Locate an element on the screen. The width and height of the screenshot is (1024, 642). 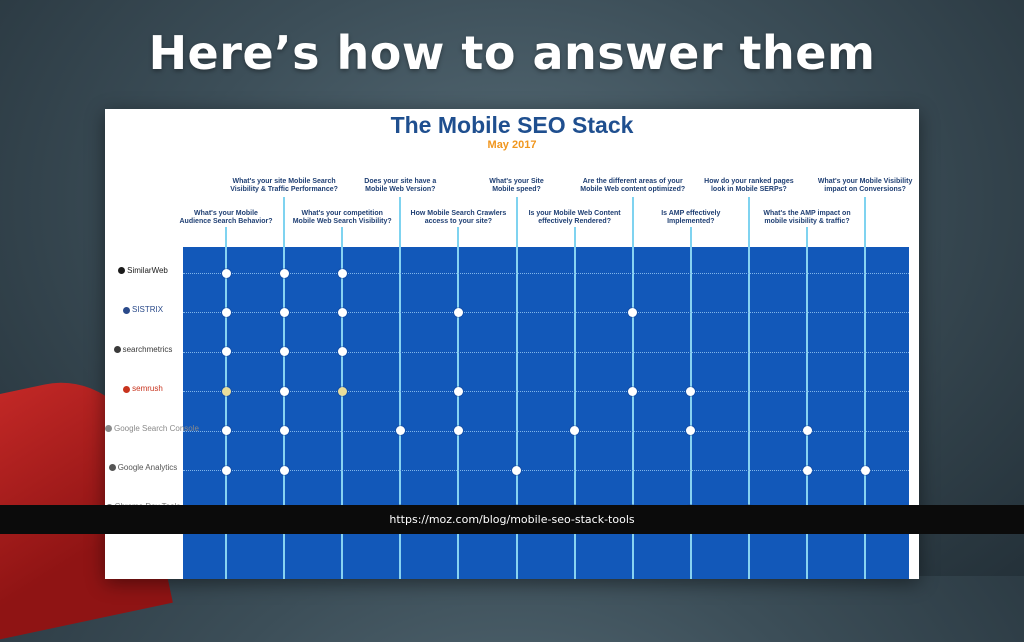
slide-title: Here’s how to answer them is located at coordinates (512, 53).